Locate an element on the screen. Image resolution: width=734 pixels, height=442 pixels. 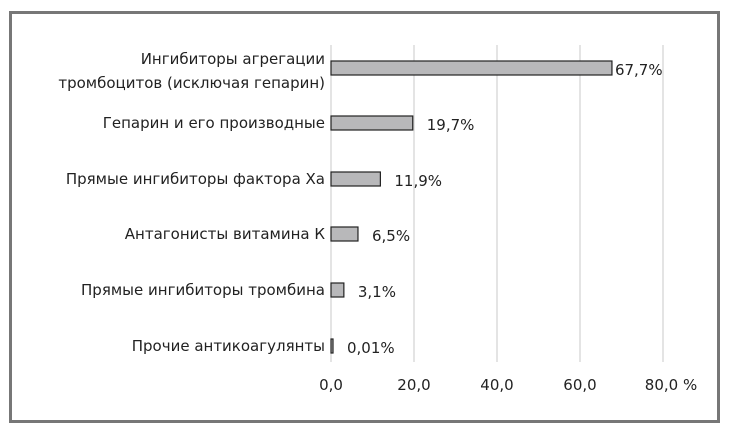
data-label: 19,7% is located at coordinates (451, 125).